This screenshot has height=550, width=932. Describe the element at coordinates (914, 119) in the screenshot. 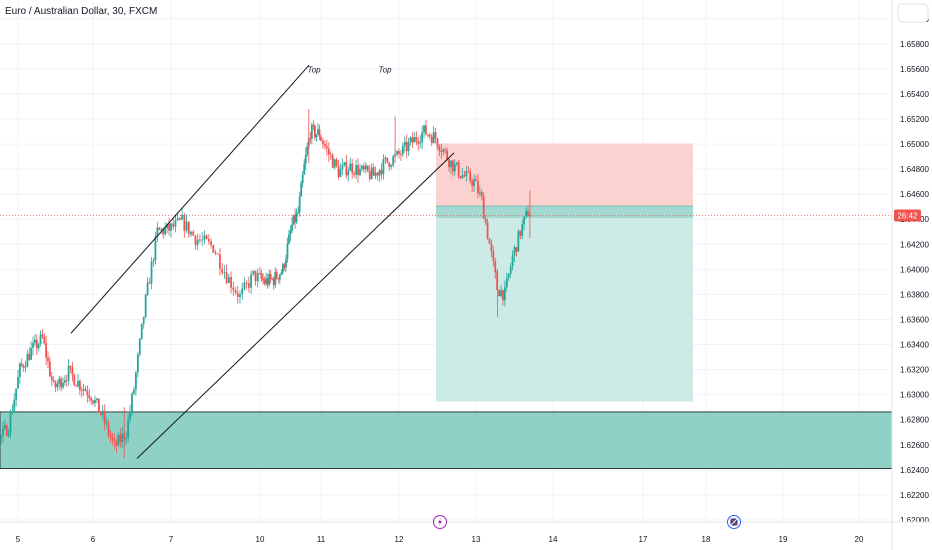

I see `y-tick-label: 1.65200` at that location.